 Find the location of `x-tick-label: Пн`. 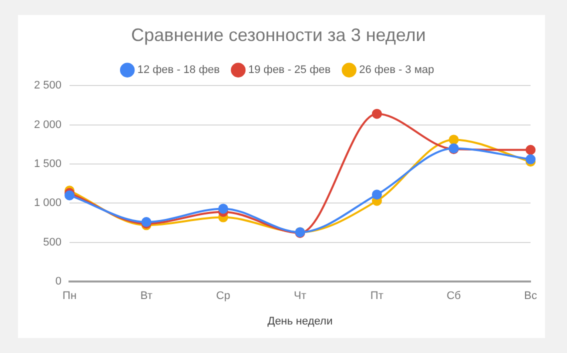

x-tick-label: Пн is located at coordinates (69, 296).